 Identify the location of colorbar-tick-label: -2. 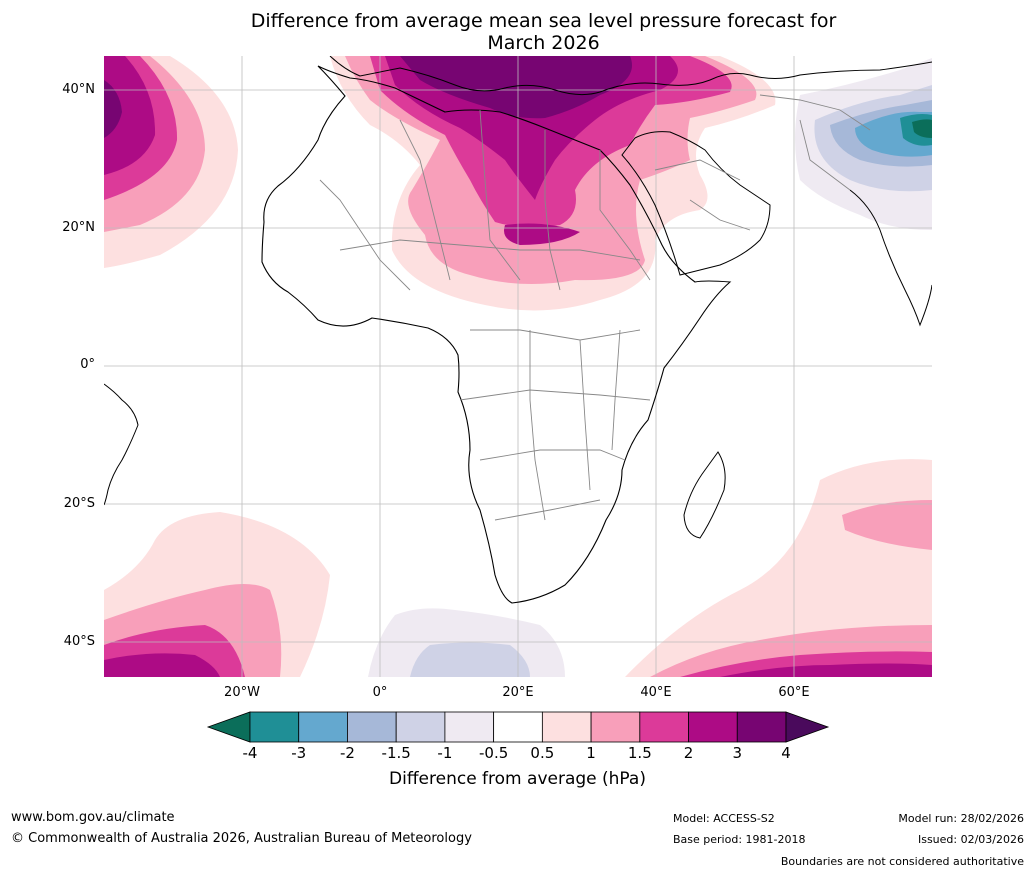
(347, 753).